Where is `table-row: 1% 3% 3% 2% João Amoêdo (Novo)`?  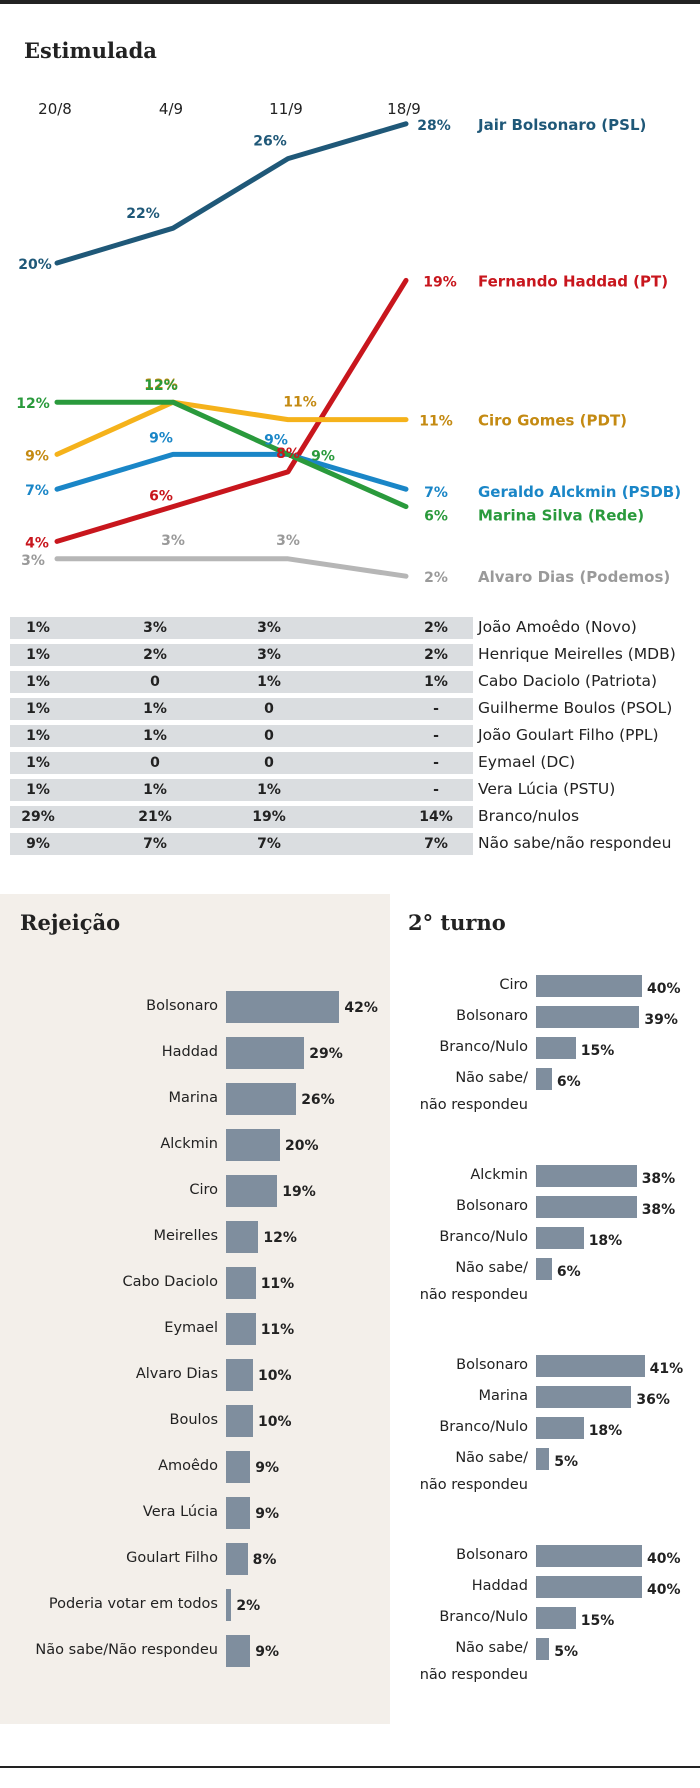
table-row: 1% 3% 3% 2% João Amoêdo (Novo) is located at coordinates (355, 628).